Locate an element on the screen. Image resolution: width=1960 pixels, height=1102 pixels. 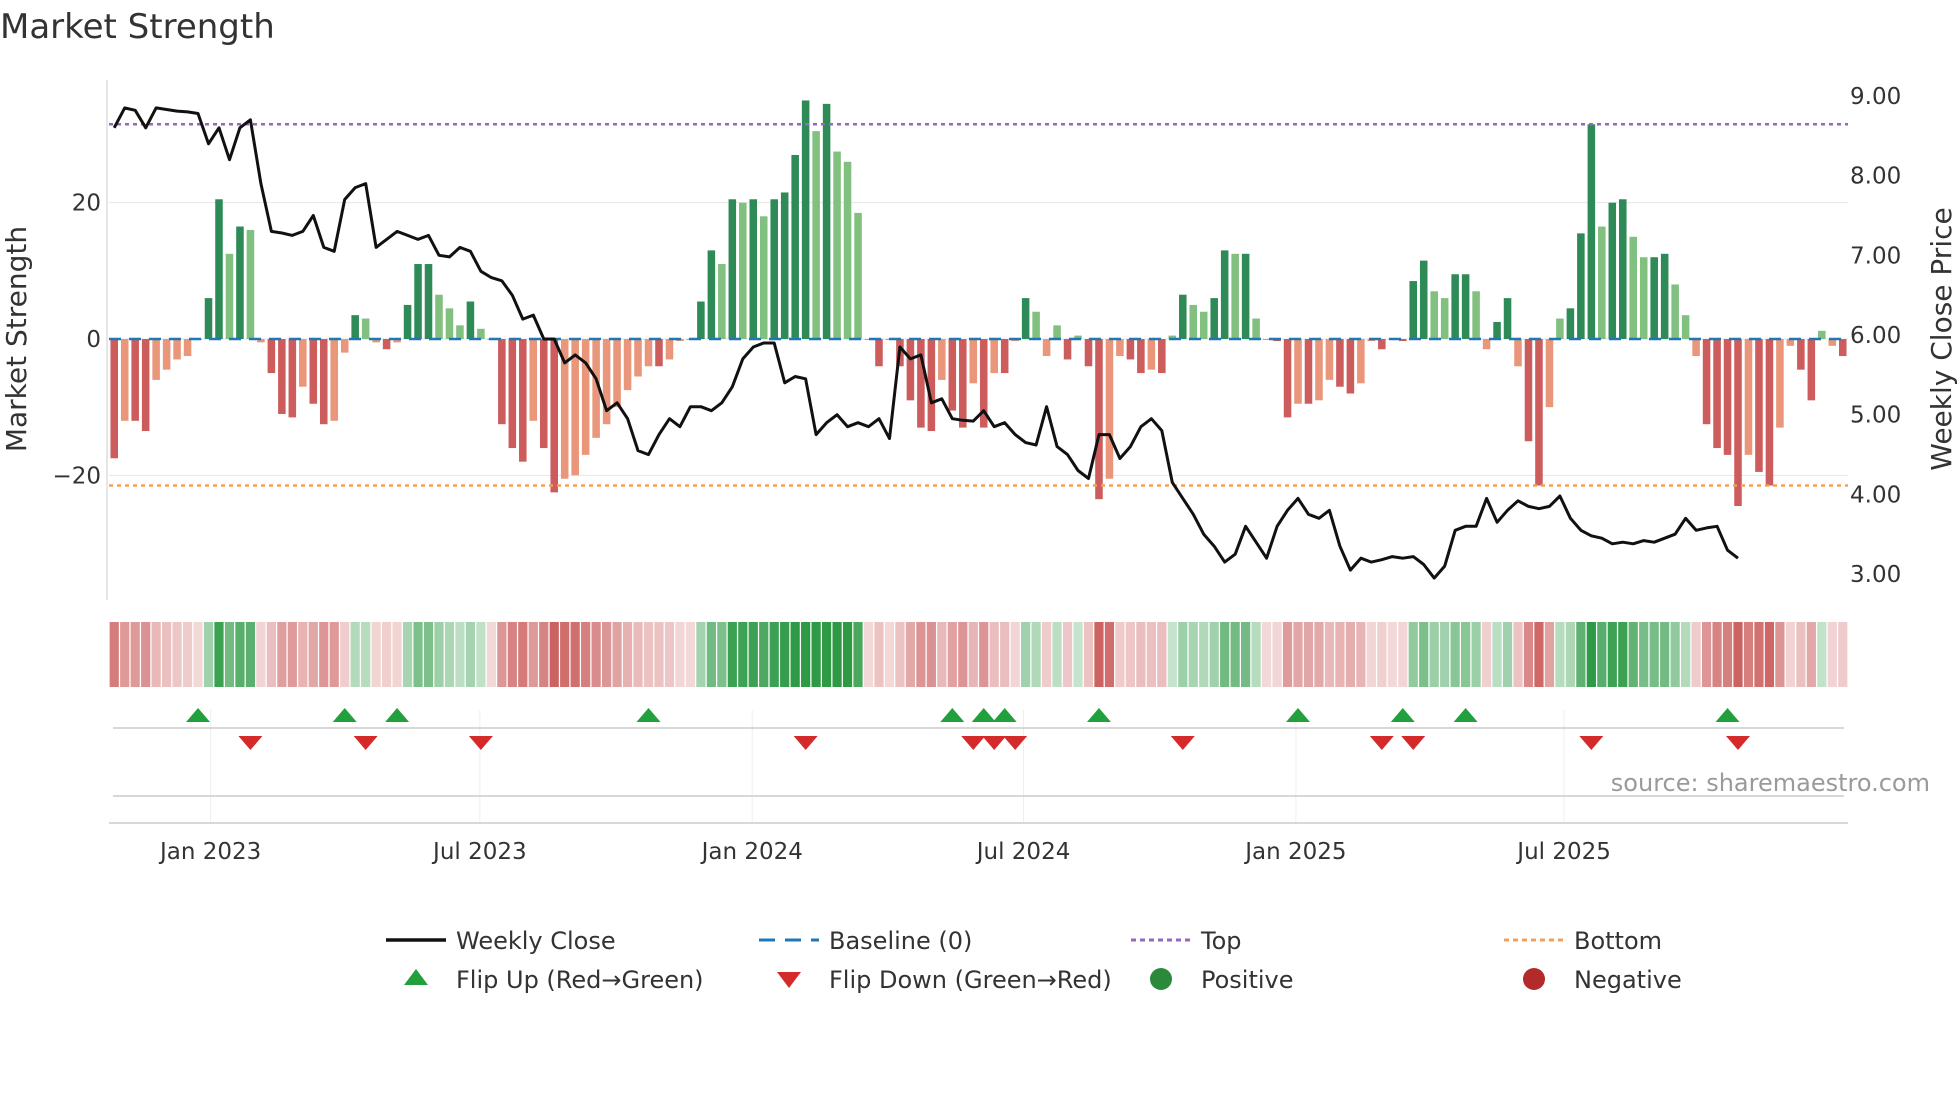
right-tick-label: 6.00 is located at coordinates (1875, 336).